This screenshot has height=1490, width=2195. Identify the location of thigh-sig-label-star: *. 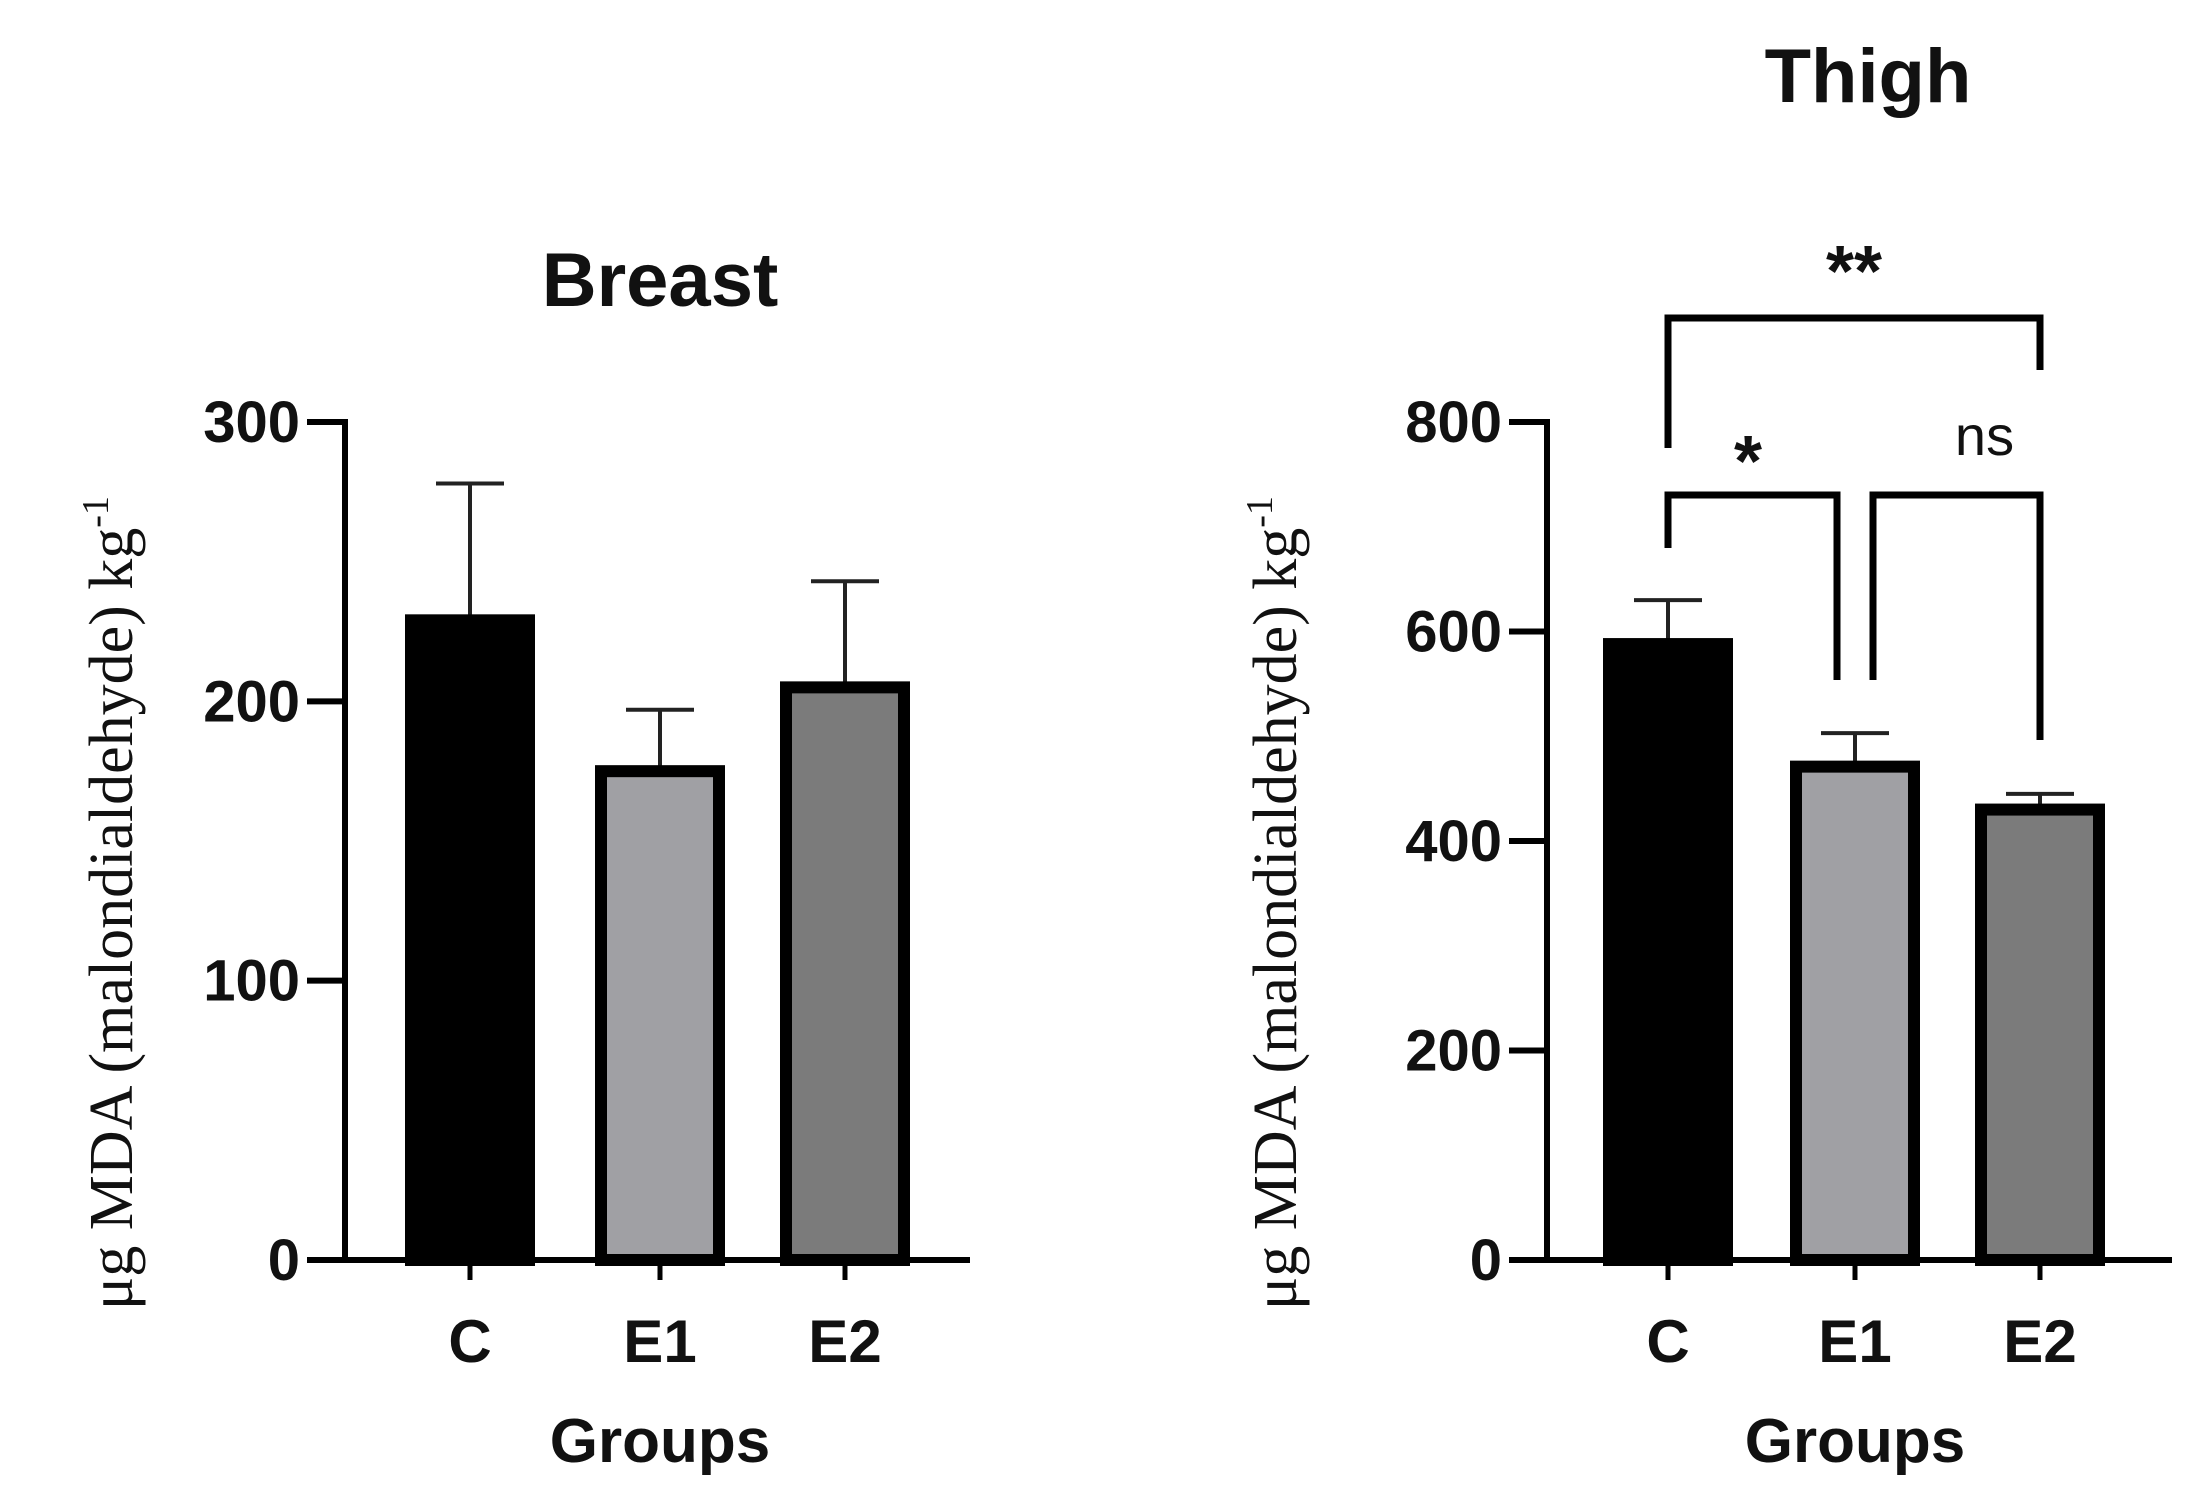
(1748, 462).